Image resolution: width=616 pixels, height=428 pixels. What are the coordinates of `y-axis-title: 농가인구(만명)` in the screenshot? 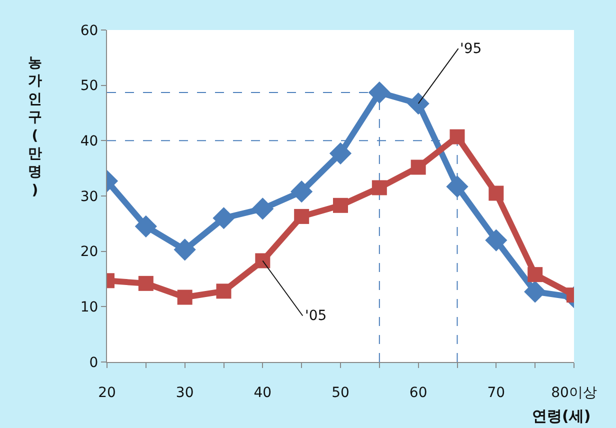 It's located at (35, 126).